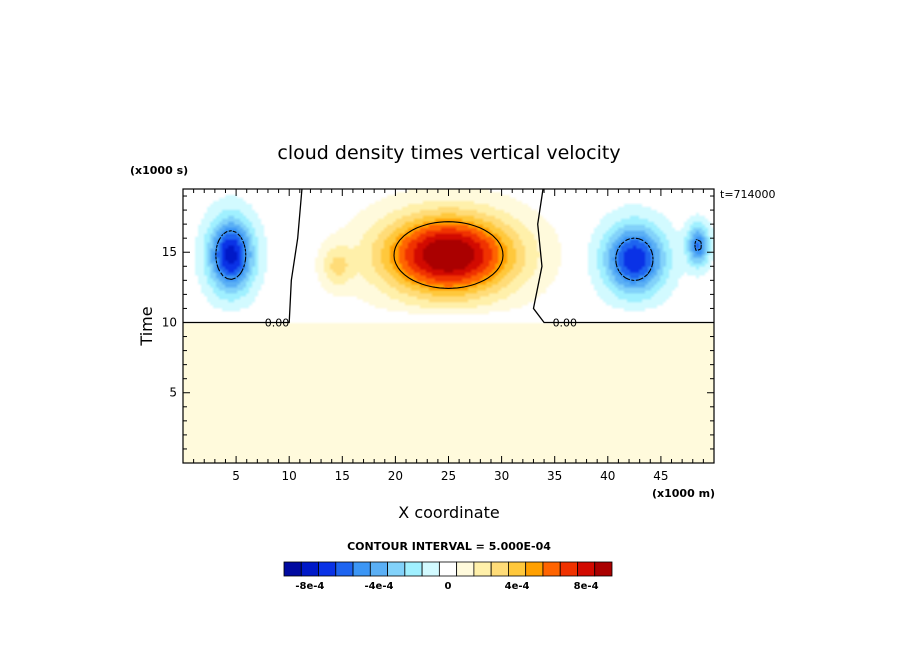  What do you see at coordinates (378, 586) in the screenshot?
I see `colorbar-tick-label: -4e-4` at bounding box center [378, 586].